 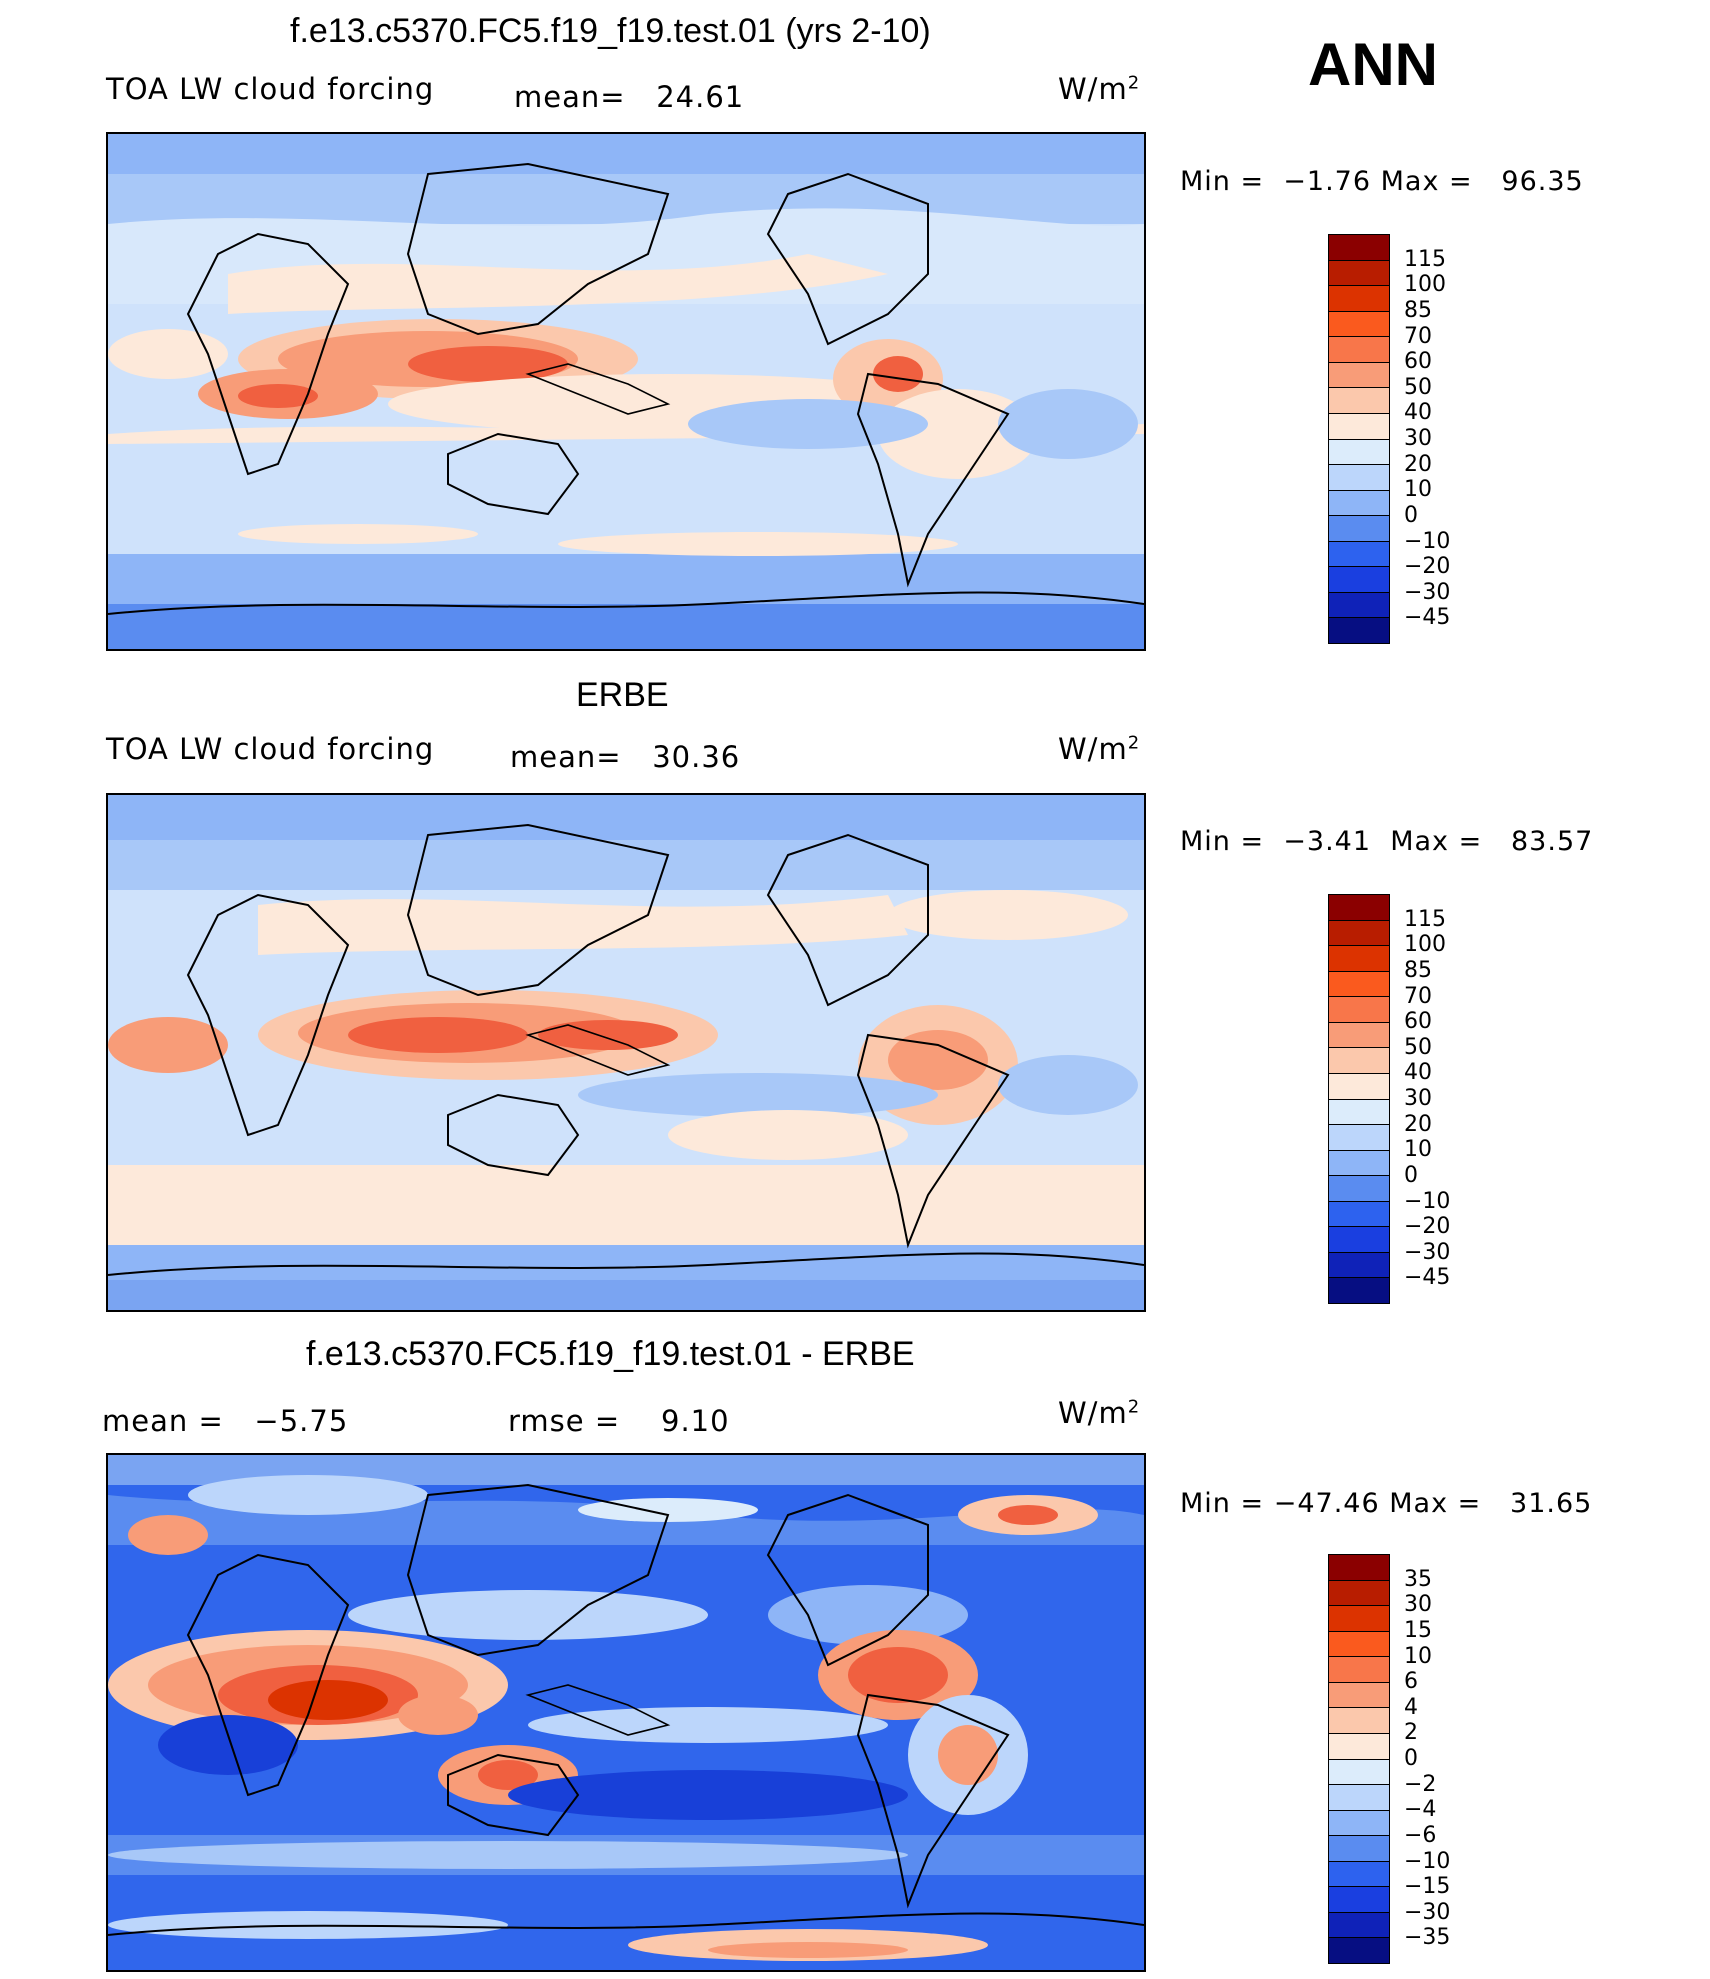 I want to click on panel-2-colorbar, so click(x=1359, y=1099).